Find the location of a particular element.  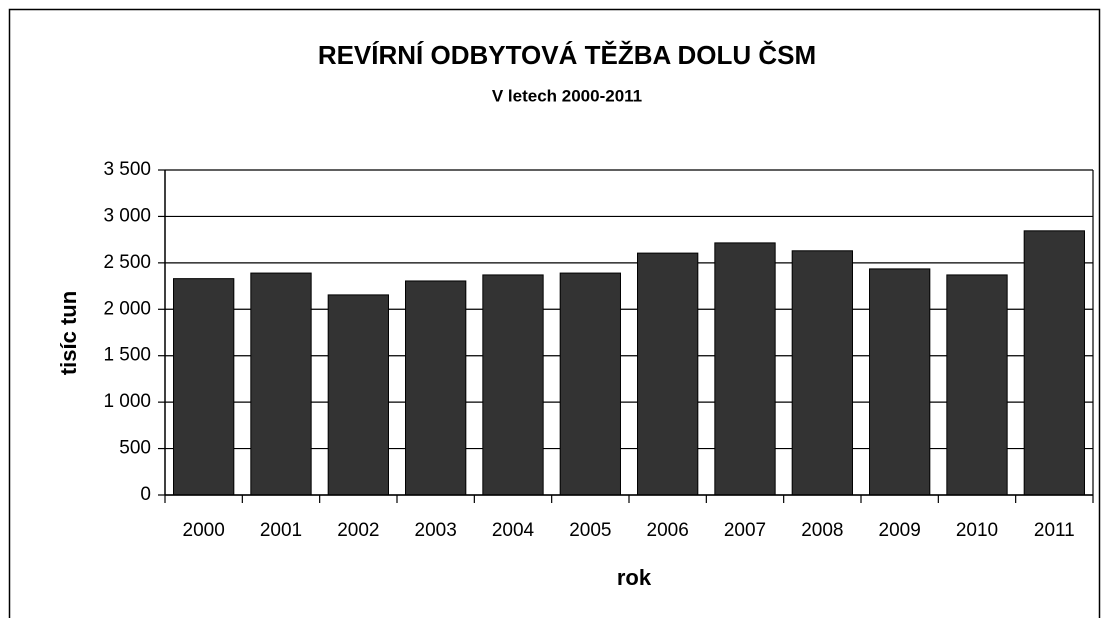

y-tick-label: 3 000 is located at coordinates (127, 215).